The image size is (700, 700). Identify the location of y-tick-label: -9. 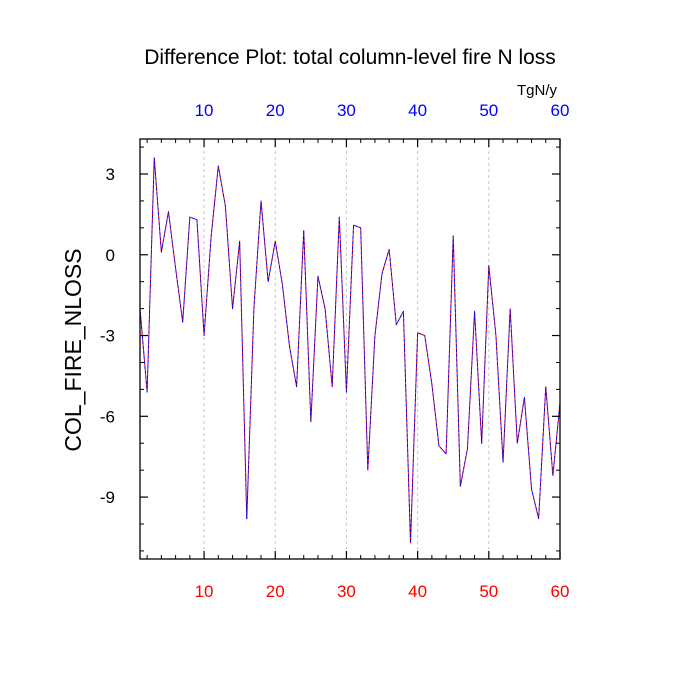
(107, 497).